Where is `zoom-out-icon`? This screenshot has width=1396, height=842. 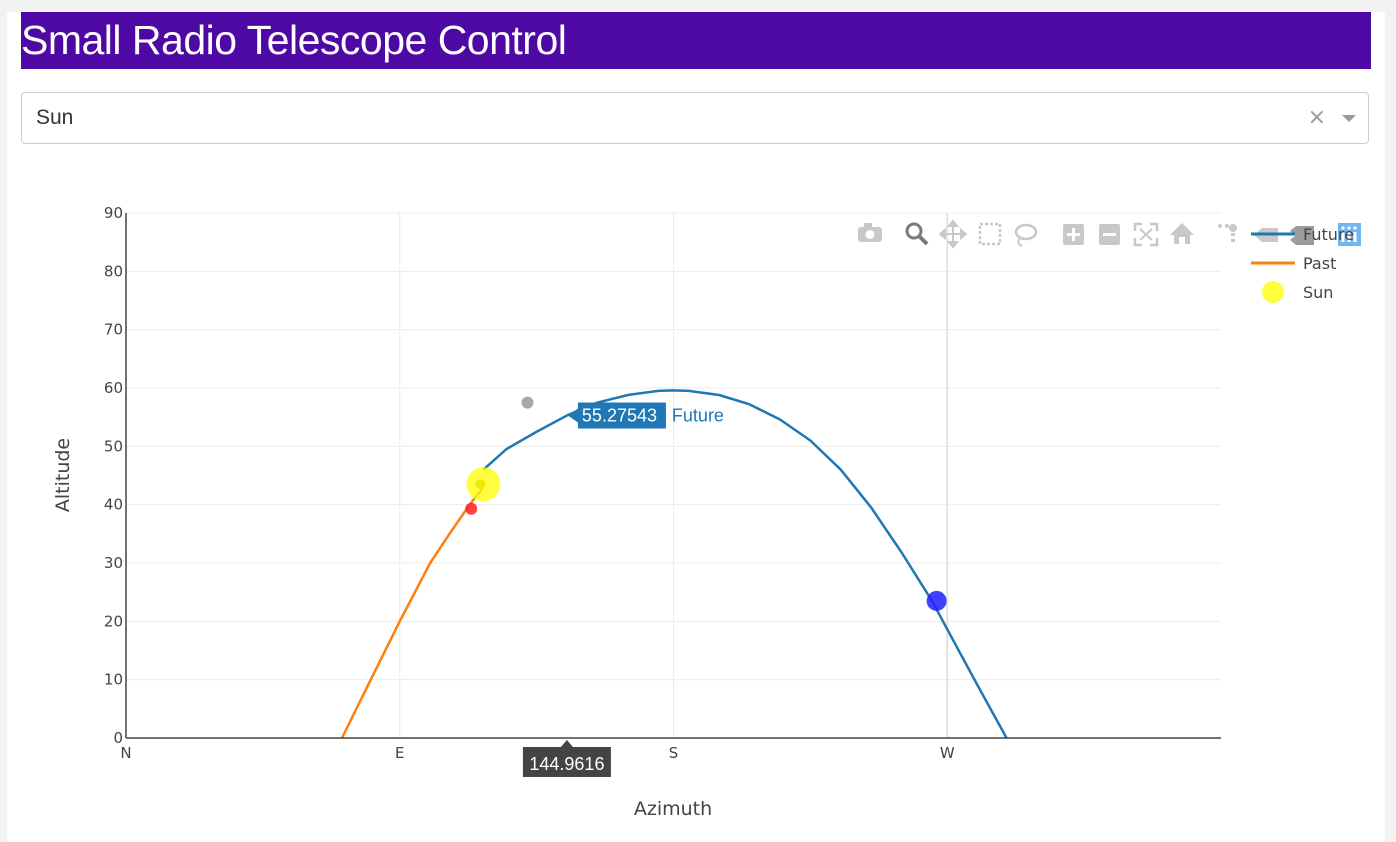
zoom-out-icon is located at coordinates (1109, 234).